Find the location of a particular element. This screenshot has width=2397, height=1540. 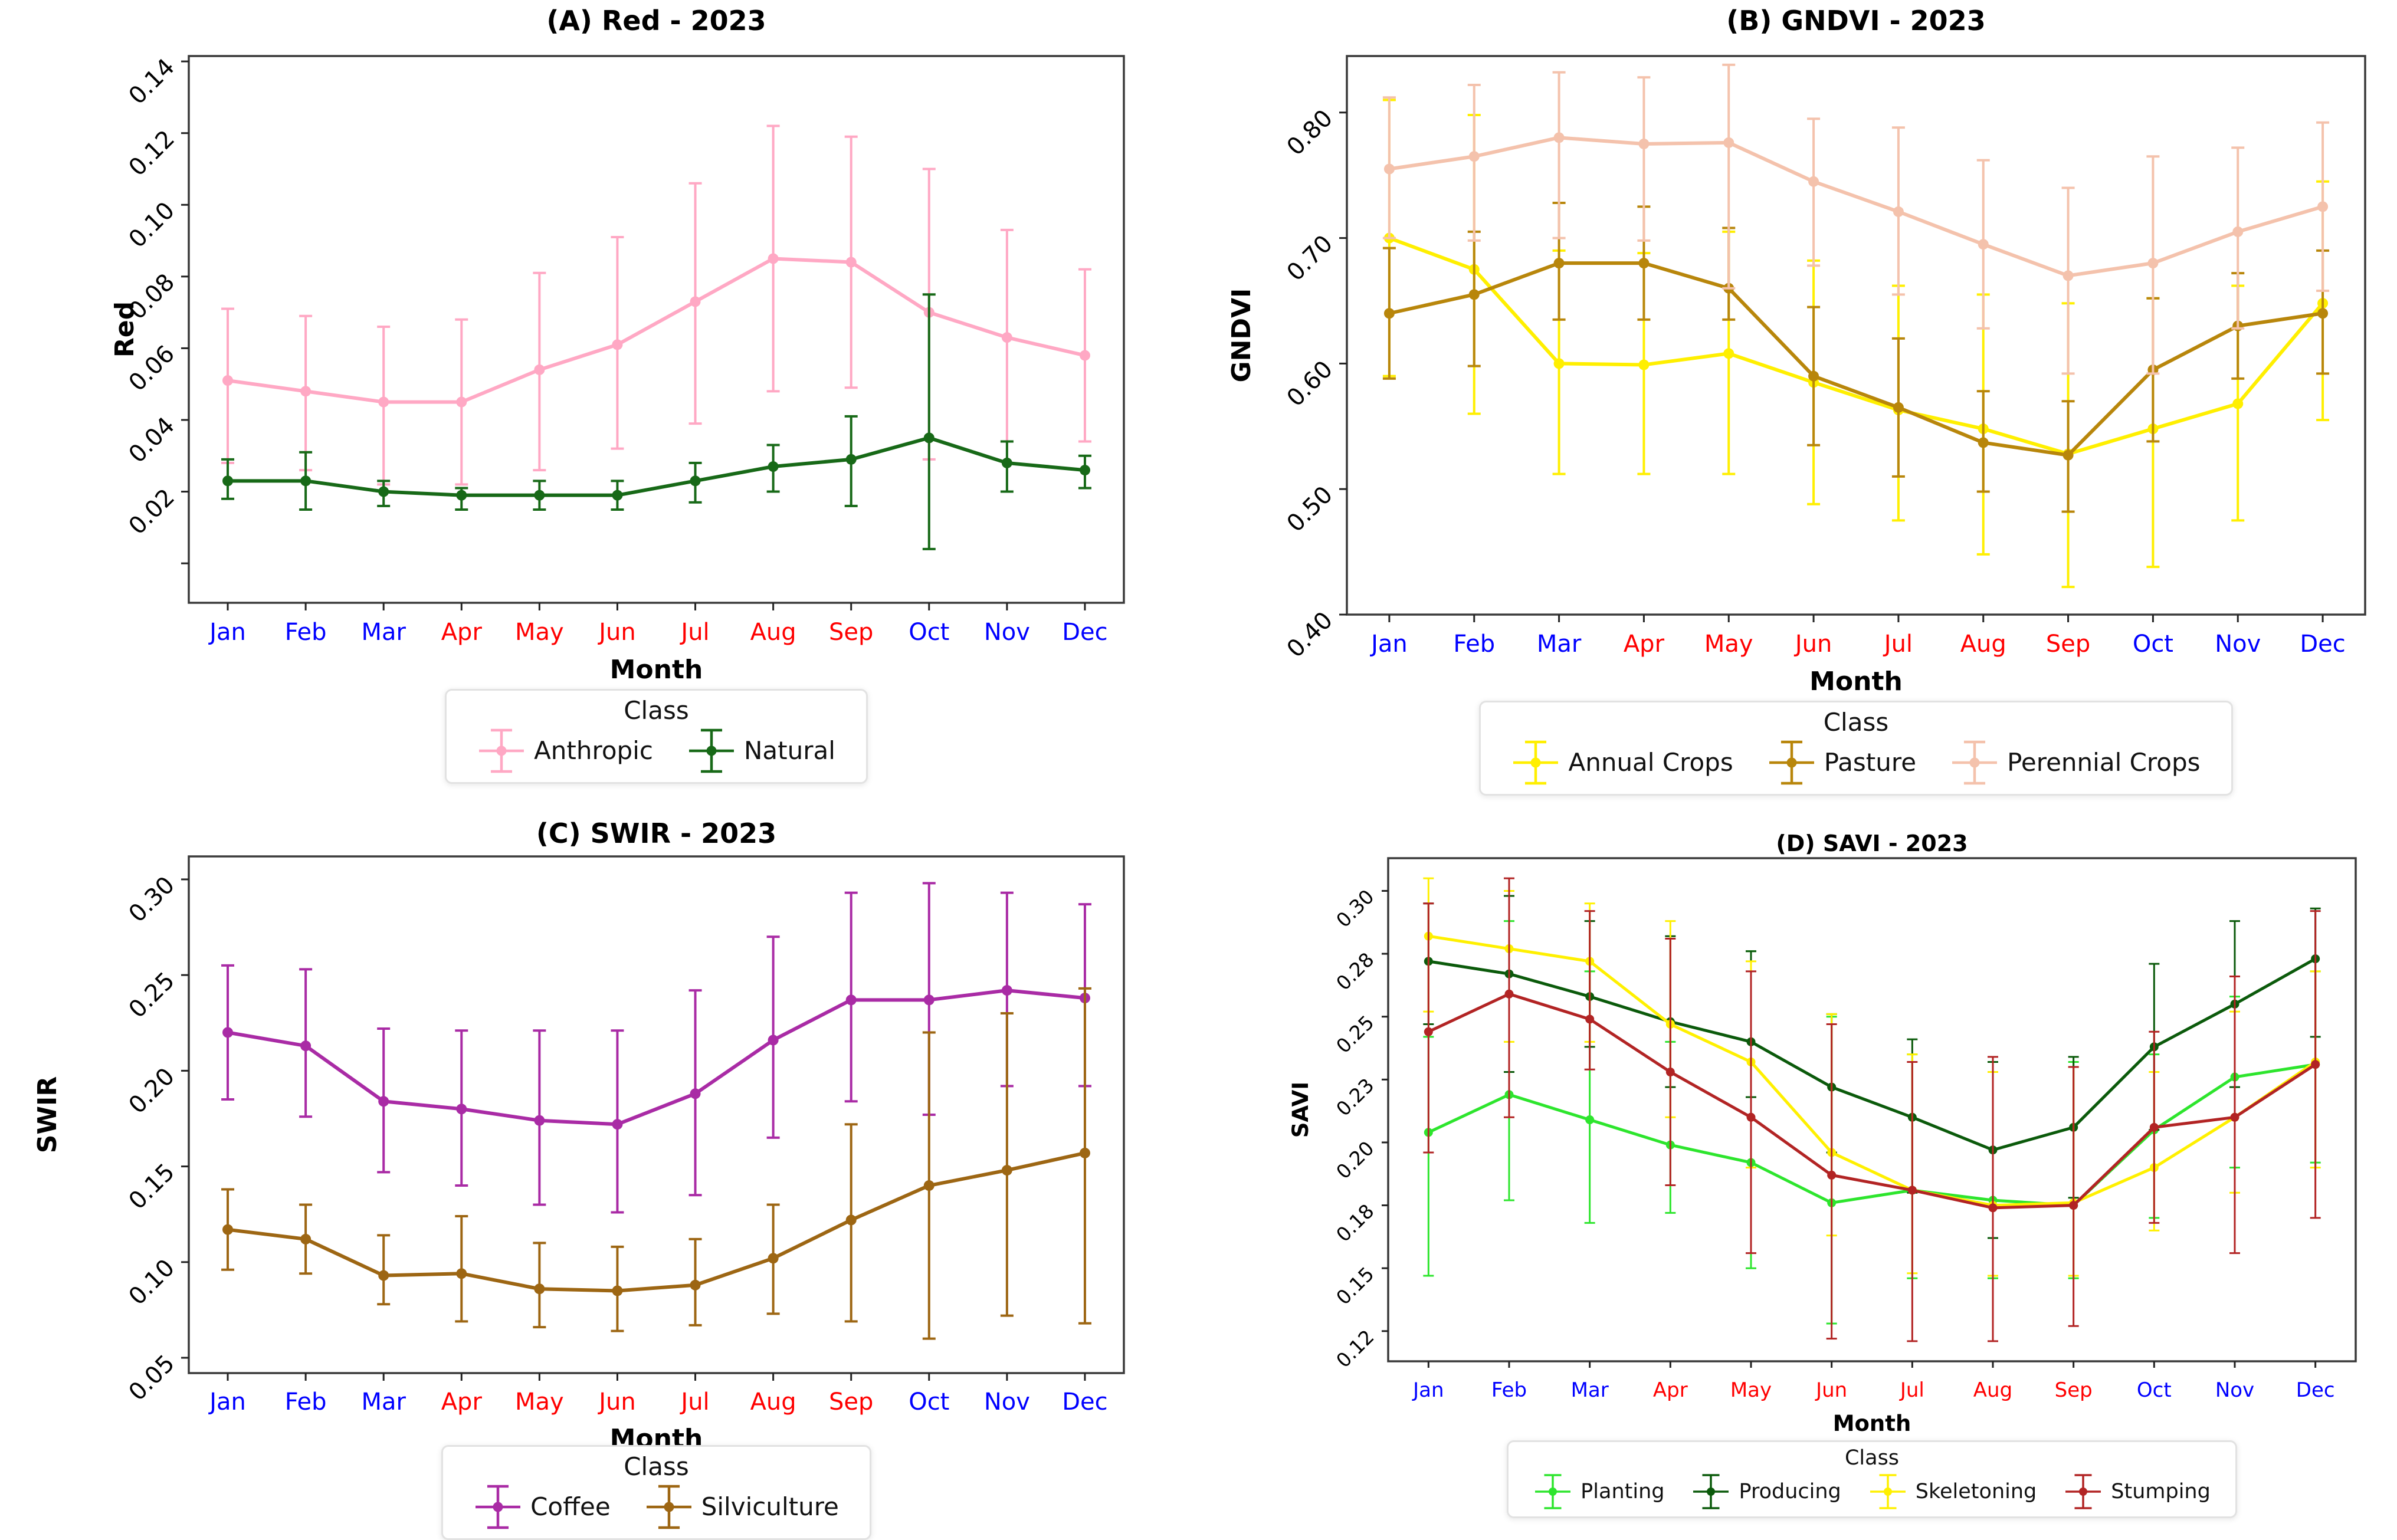

legend-label: Annual Crops is located at coordinates (1650, 762).